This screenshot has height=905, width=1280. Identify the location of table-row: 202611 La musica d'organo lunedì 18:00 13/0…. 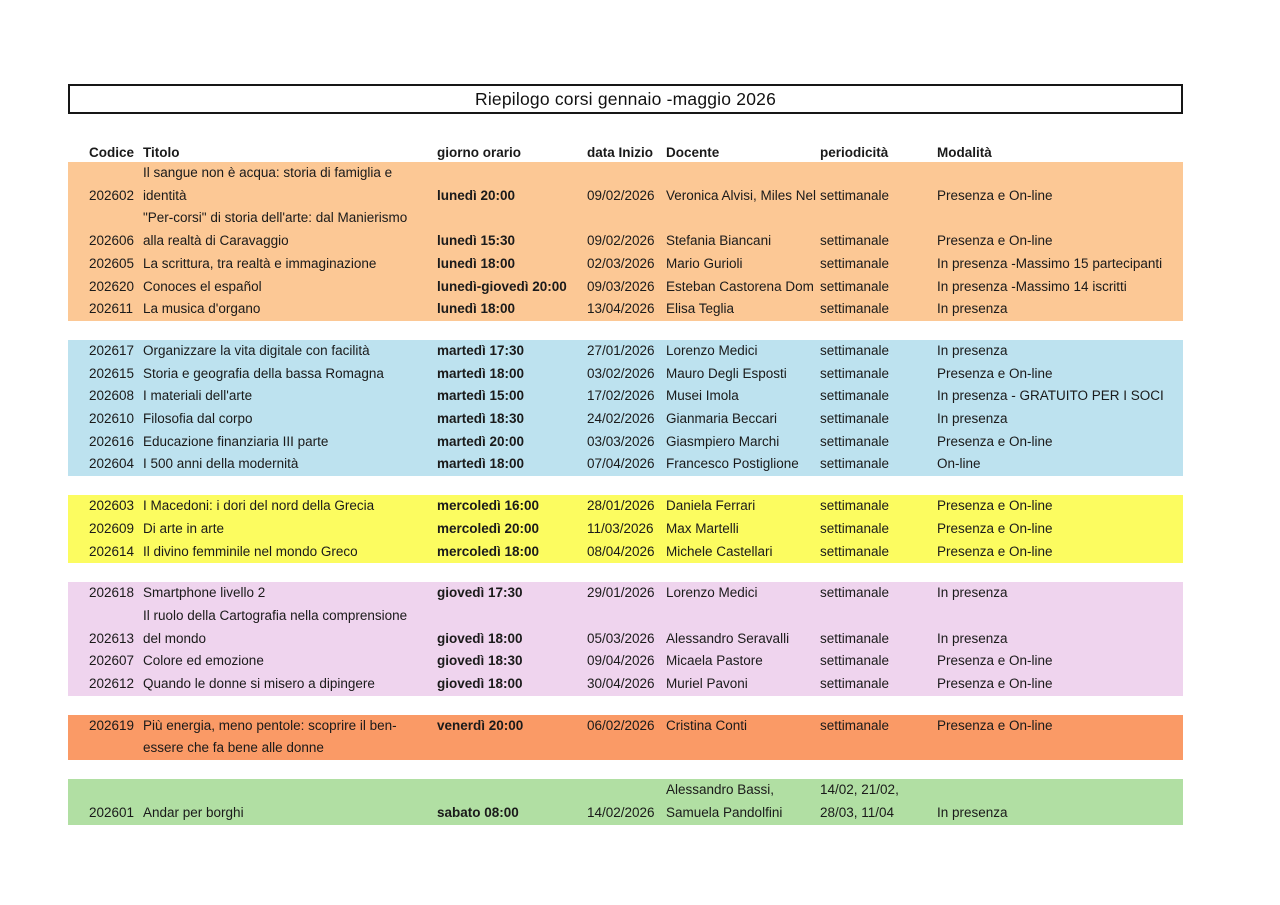
(625, 309).